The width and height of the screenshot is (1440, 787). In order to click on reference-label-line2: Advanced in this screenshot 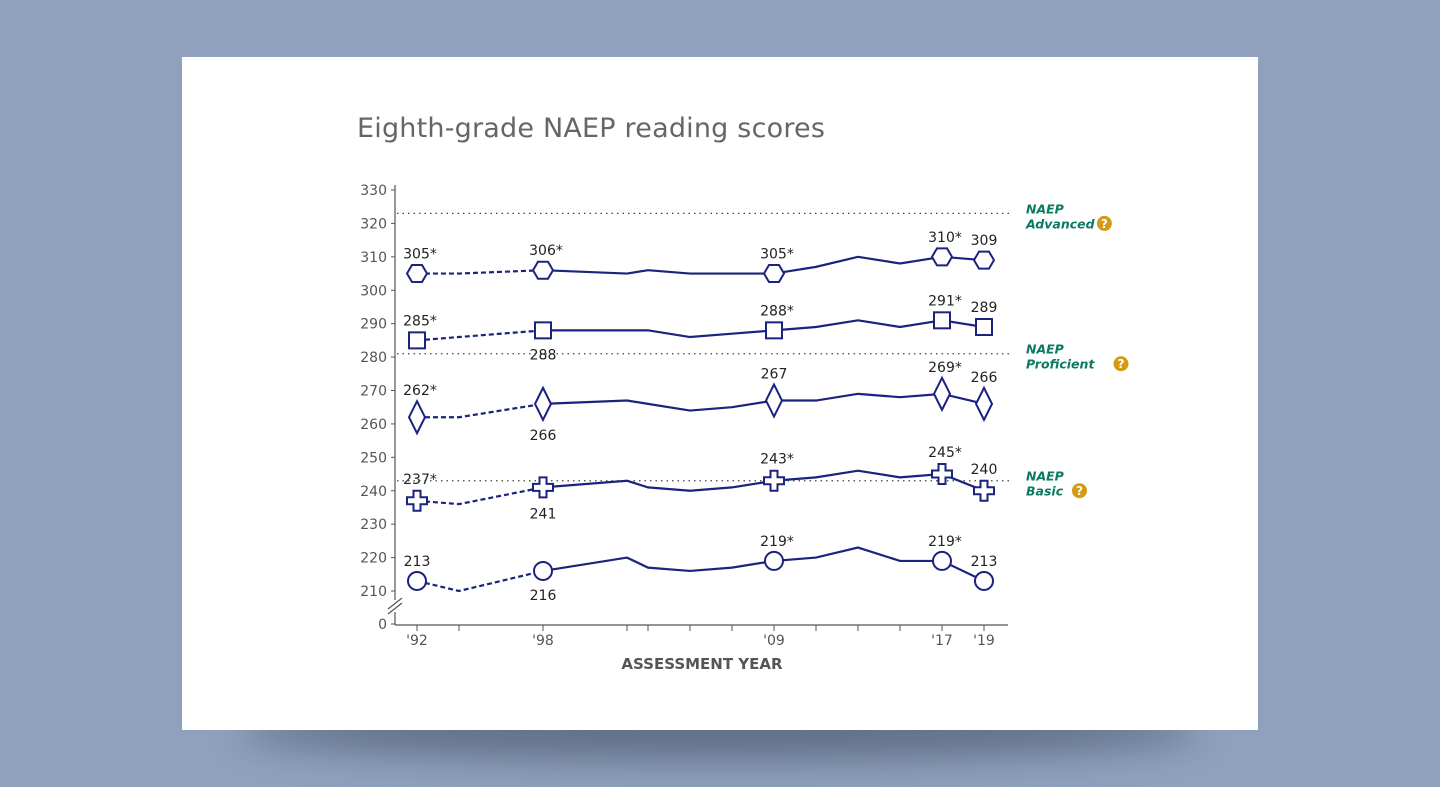, I will do `click(1060, 223)`.